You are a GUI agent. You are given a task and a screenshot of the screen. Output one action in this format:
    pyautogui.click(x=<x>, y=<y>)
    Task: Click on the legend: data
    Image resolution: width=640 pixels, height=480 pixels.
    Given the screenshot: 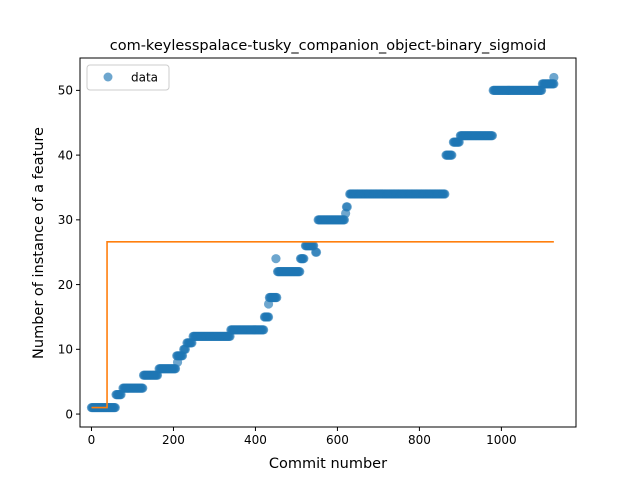 What is the action you would take?
    pyautogui.click(x=128, y=77)
    